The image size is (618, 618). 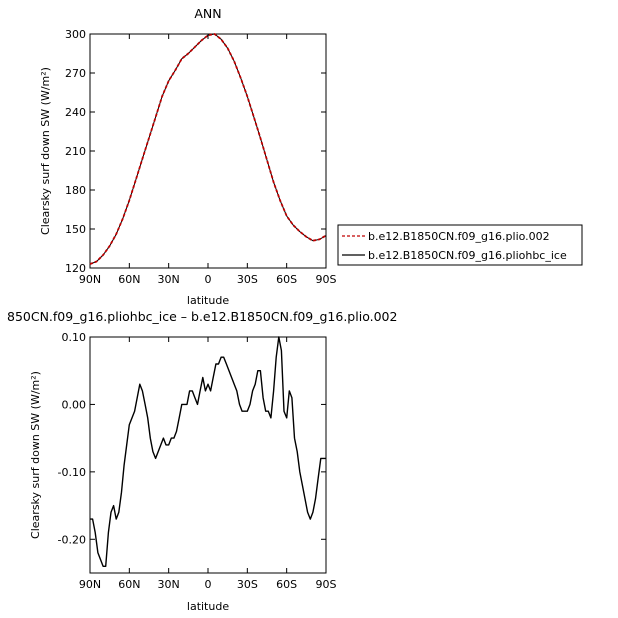 What do you see at coordinates (75, 112) in the screenshot?
I see `y-tick-label: 240` at bounding box center [75, 112].